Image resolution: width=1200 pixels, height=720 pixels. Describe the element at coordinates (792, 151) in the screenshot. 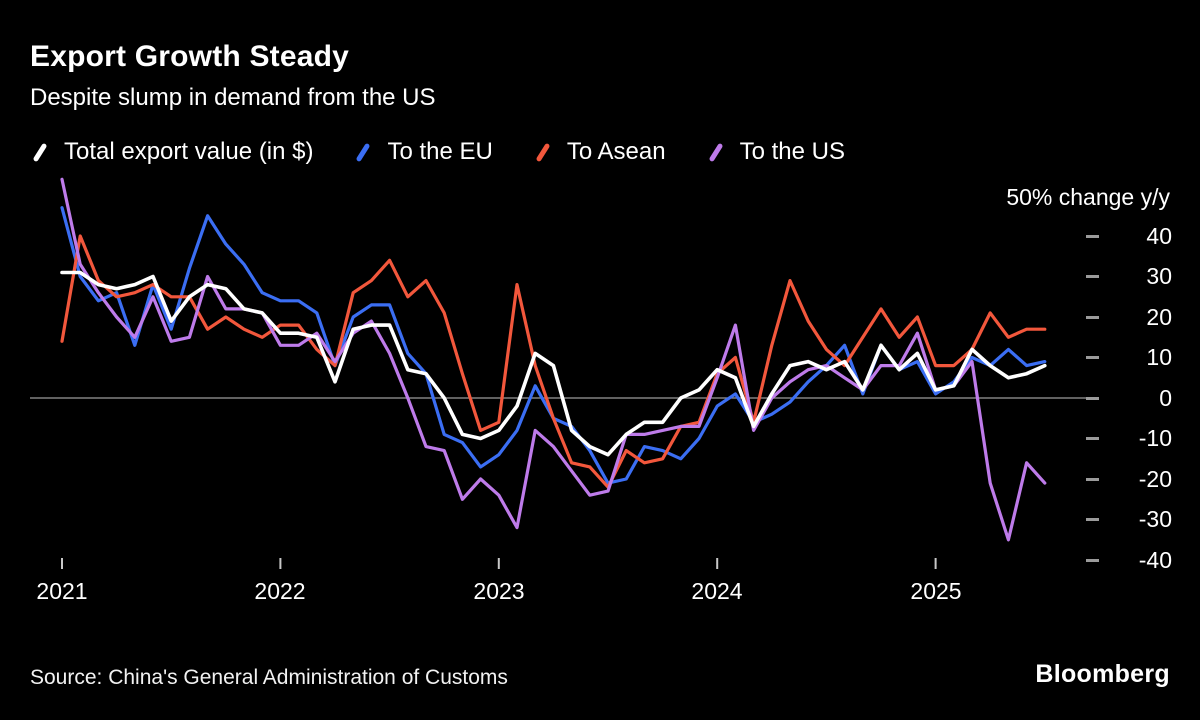

I see `legend-label: To the US` at that location.